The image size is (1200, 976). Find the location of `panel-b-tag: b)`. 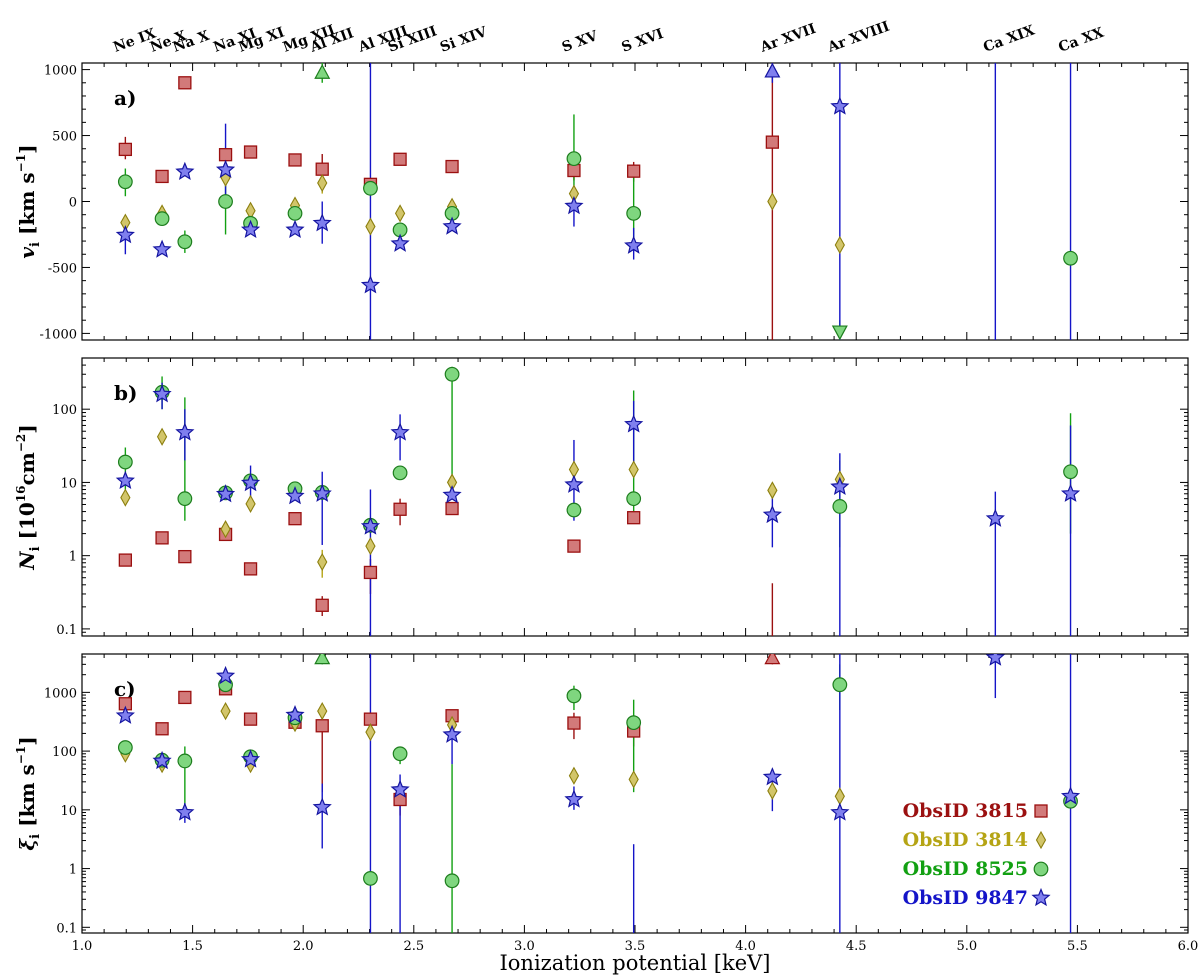

panel-b-tag: b) is located at coordinates (125, 393).